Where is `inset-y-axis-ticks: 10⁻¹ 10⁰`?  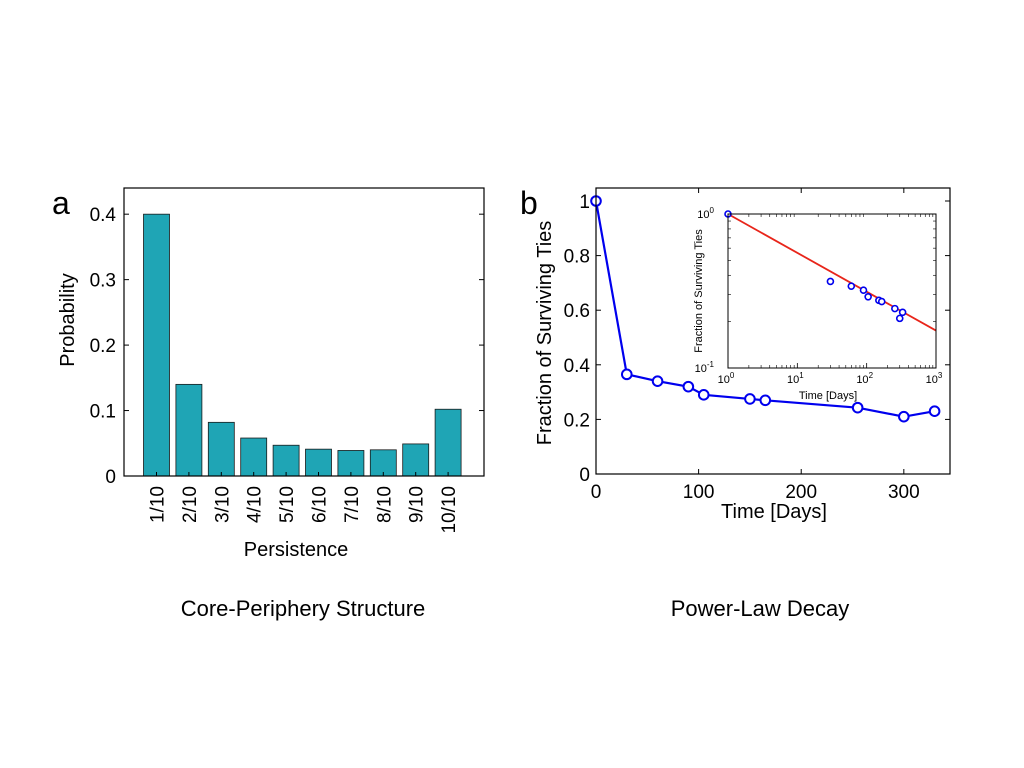 inset-y-axis-ticks: 10⁻¹ 10⁰ is located at coordinates (714, 290).